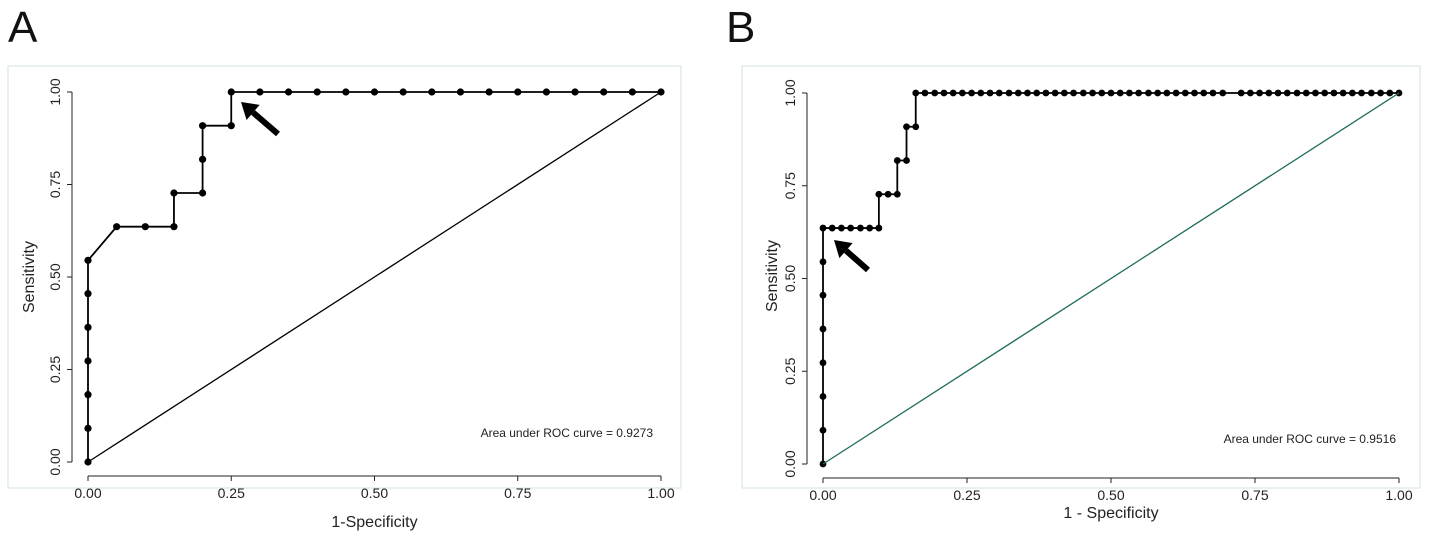 The width and height of the screenshot is (1429, 558). What do you see at coordinates (55, 276) in the screenshot?
I see `y-tick-label-a: 0.50` at bounding box center [55, 276].